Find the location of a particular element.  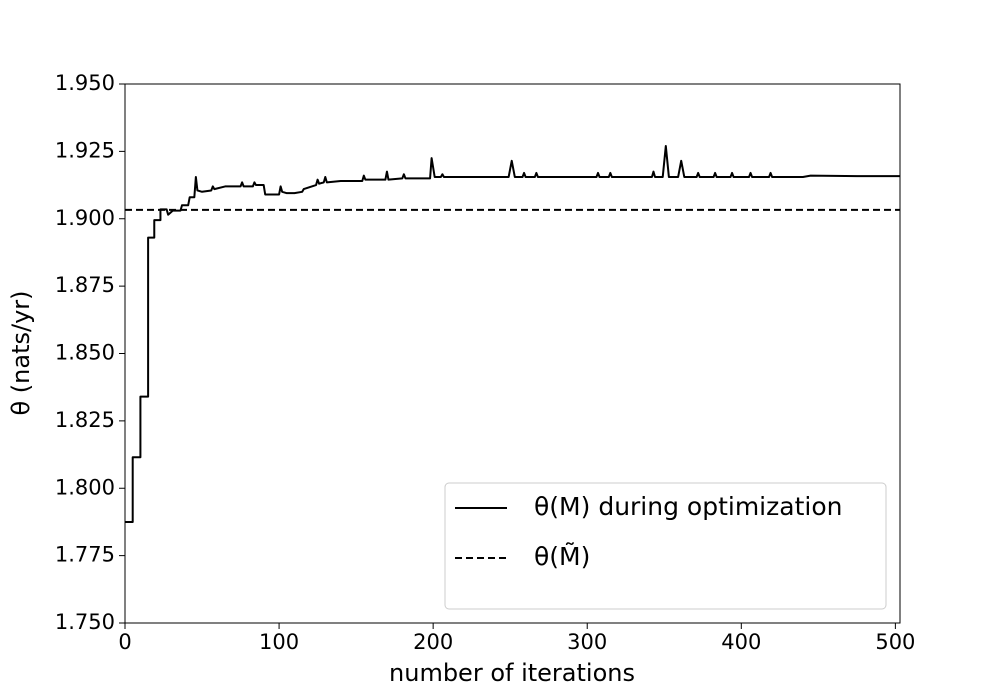

y-axis-label: θ (nats/yr) is located at coordinates (21, 352).